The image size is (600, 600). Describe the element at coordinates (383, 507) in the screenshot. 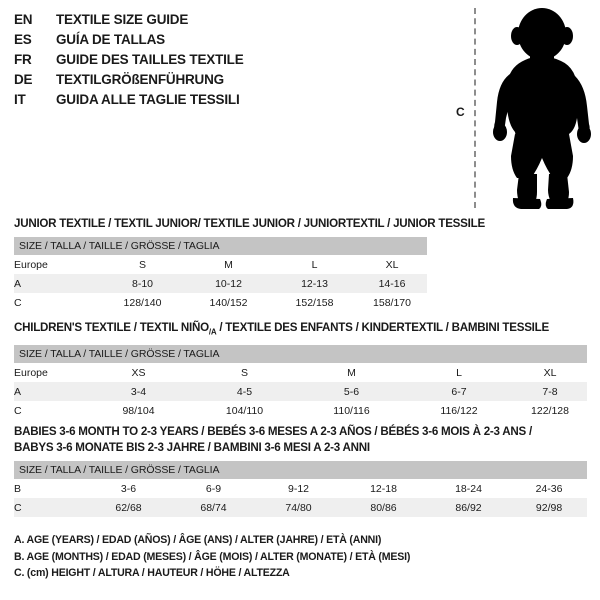

I see `cell-value: 80/86` at that location.